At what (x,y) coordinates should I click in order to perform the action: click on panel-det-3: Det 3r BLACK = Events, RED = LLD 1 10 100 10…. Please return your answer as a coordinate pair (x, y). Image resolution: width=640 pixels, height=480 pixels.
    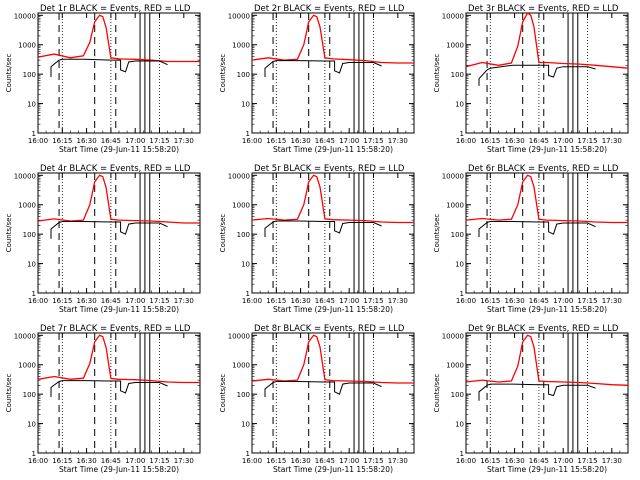
    Looking at the image, I should click on (531, 79).